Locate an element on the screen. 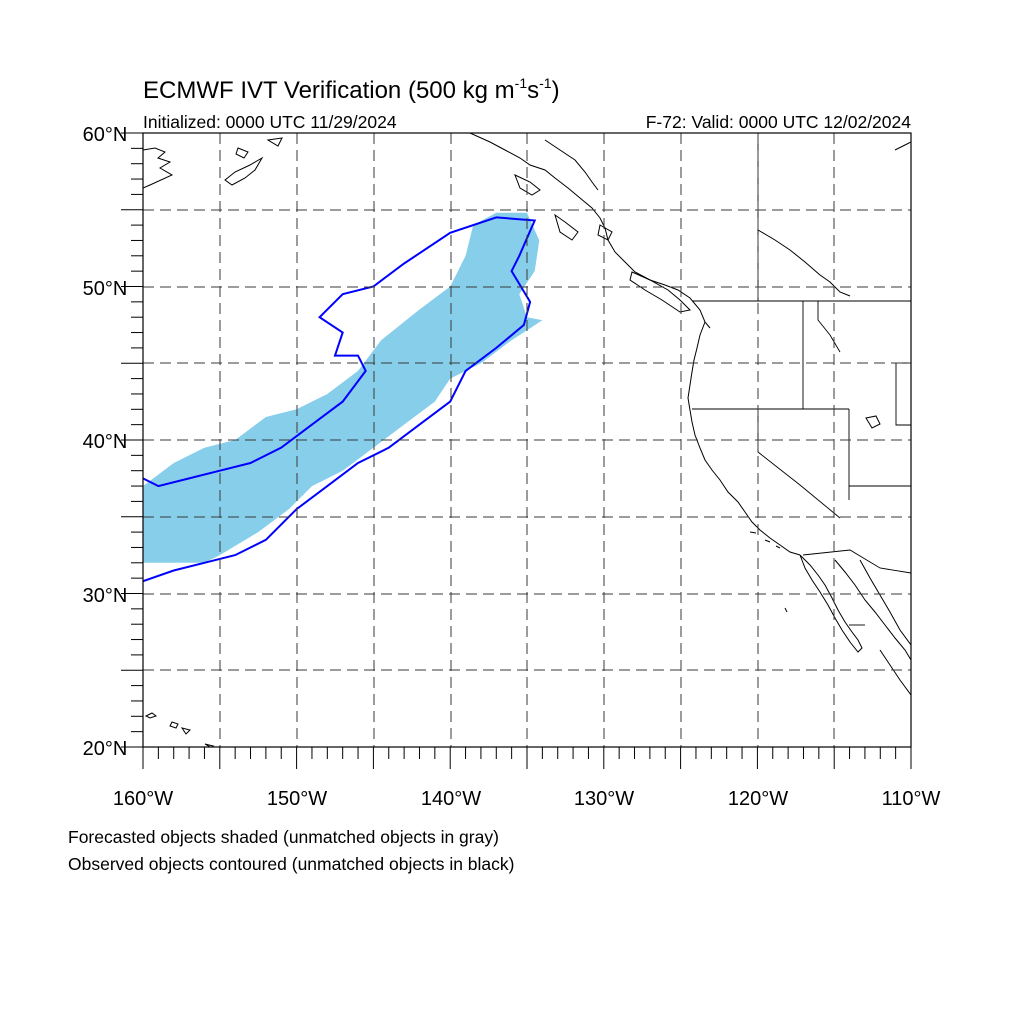  initialized-label: Initialized: 0000 UTC 11/29/2024 is located at coordinates (270, 122).